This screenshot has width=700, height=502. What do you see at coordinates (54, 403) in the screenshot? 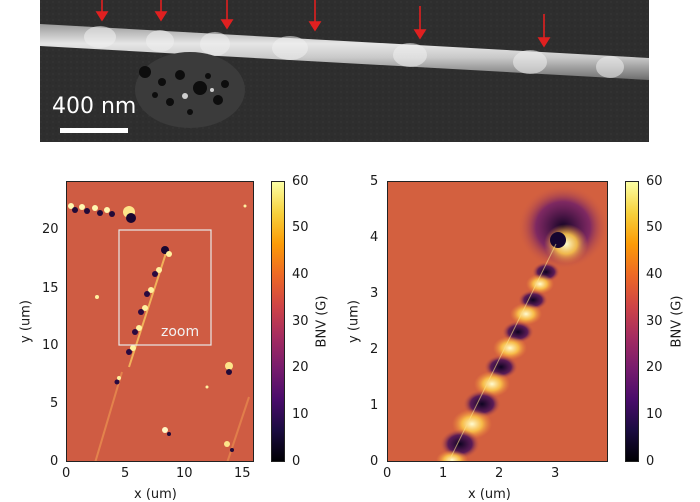
I see `left-ytick-5: 5` at bounding box center [54, 403].